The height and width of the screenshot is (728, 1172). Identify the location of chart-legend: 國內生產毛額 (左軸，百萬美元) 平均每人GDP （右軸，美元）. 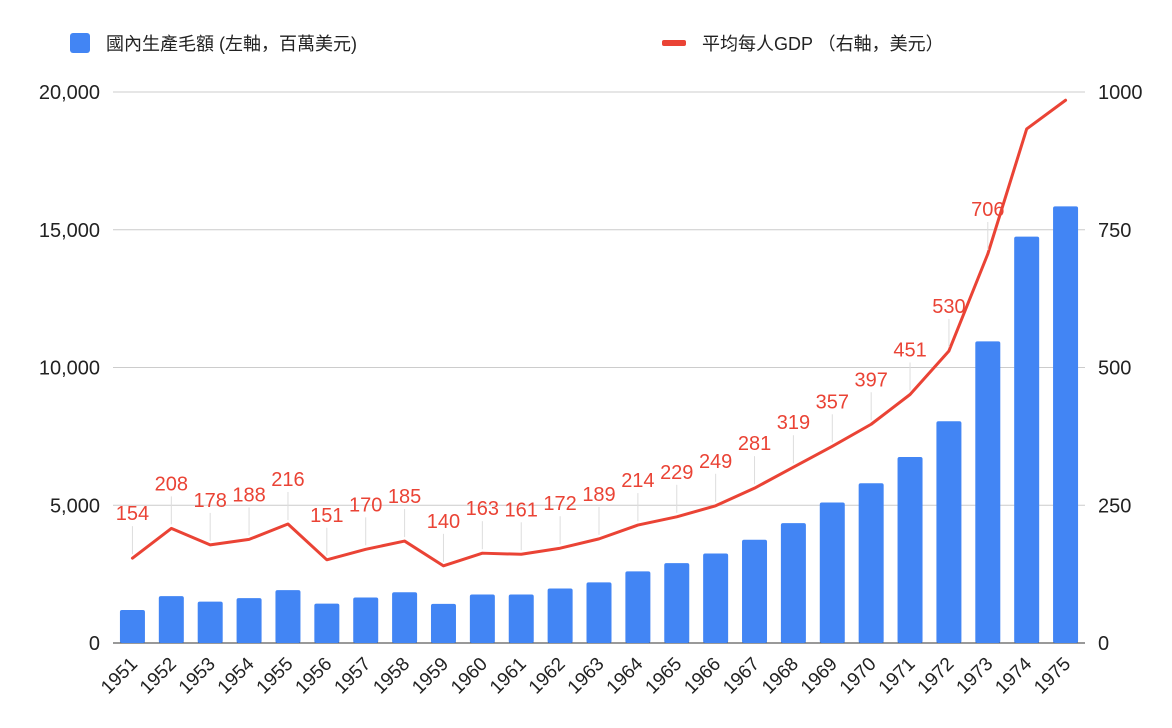
(586, 45).